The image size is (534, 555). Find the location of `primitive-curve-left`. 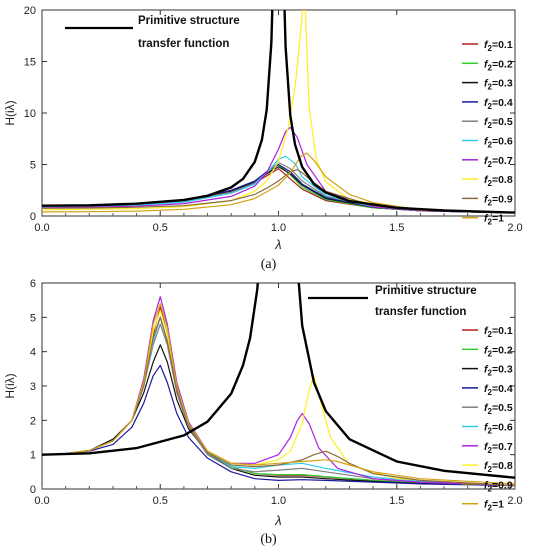

primitive-curve-left is located at coordinates (150, 369).